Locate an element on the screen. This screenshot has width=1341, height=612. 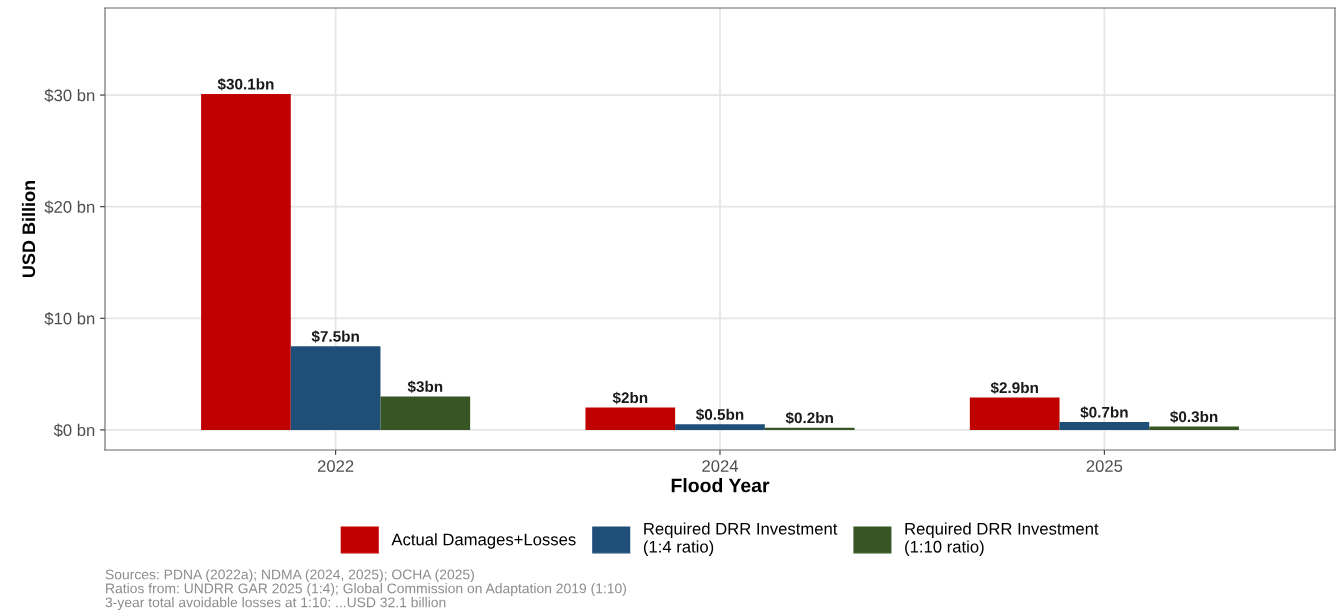
y-tick-label: $30 bn is located at coordinates (69, 95).